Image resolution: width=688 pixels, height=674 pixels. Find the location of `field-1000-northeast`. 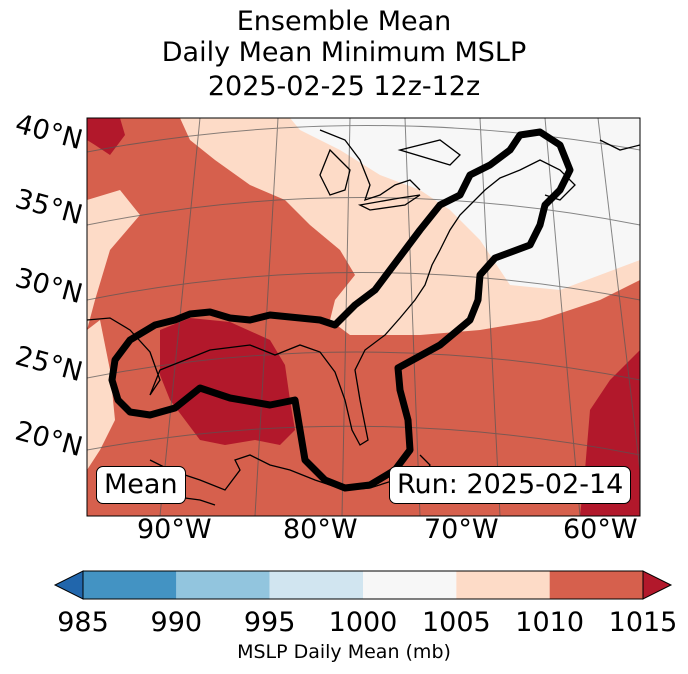

field-1000-northeast is located at coordinates (465, 204).